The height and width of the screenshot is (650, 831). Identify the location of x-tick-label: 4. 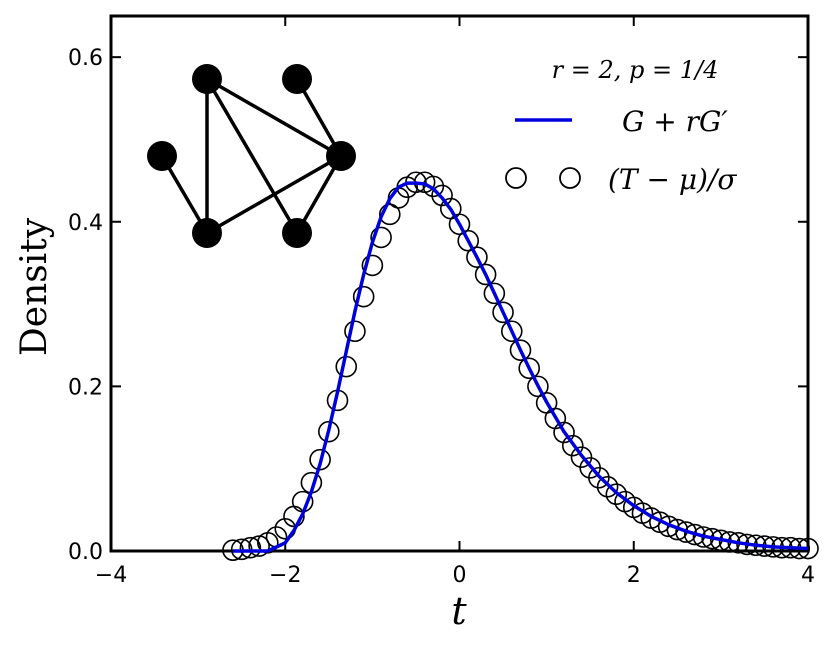
(808, 575).